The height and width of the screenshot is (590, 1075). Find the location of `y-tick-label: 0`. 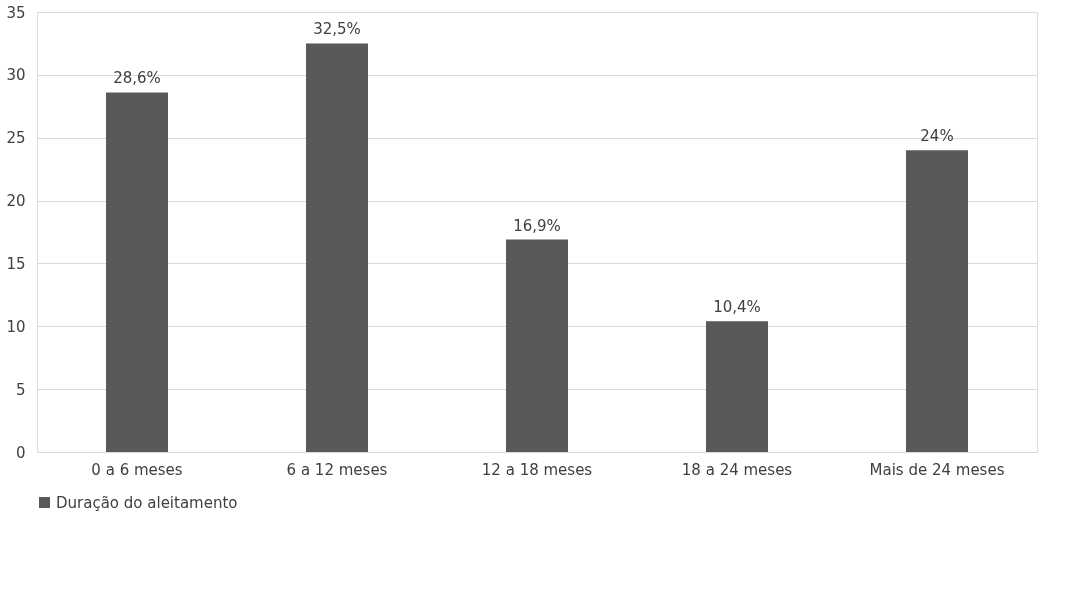

y-tick-label: 0 is located at coordinates (20, 452).